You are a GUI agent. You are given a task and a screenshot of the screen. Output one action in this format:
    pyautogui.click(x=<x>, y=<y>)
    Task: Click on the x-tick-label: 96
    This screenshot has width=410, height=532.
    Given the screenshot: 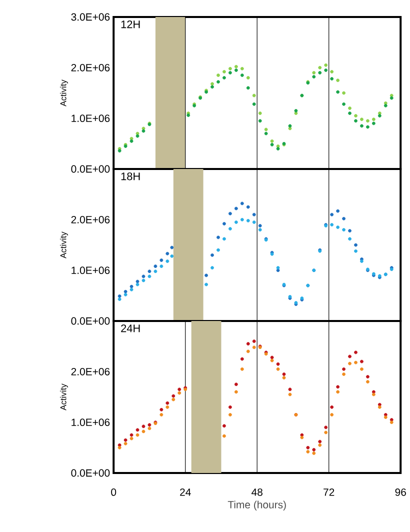 What is the action you would take?
    pyautogui.click(x=400, y=492)
    